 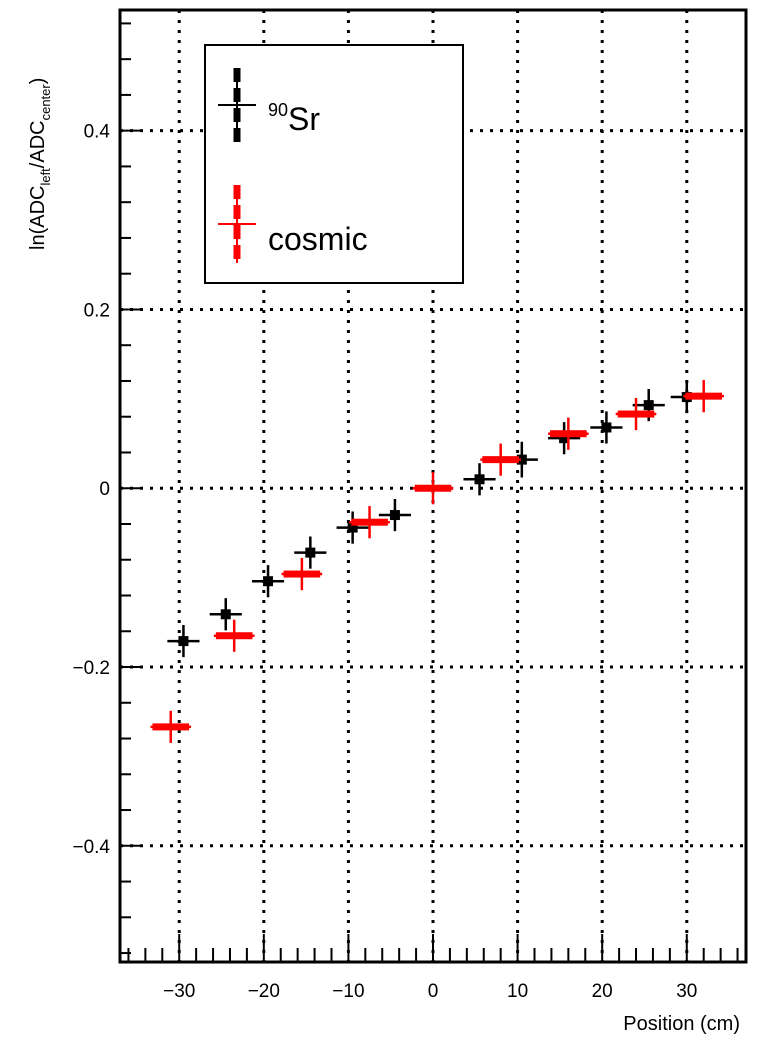 What do you see at coordinates (38, 144) in the screenshot?
I see `y-axis-title-mid: /ADC` at bounding box center [38, 144].